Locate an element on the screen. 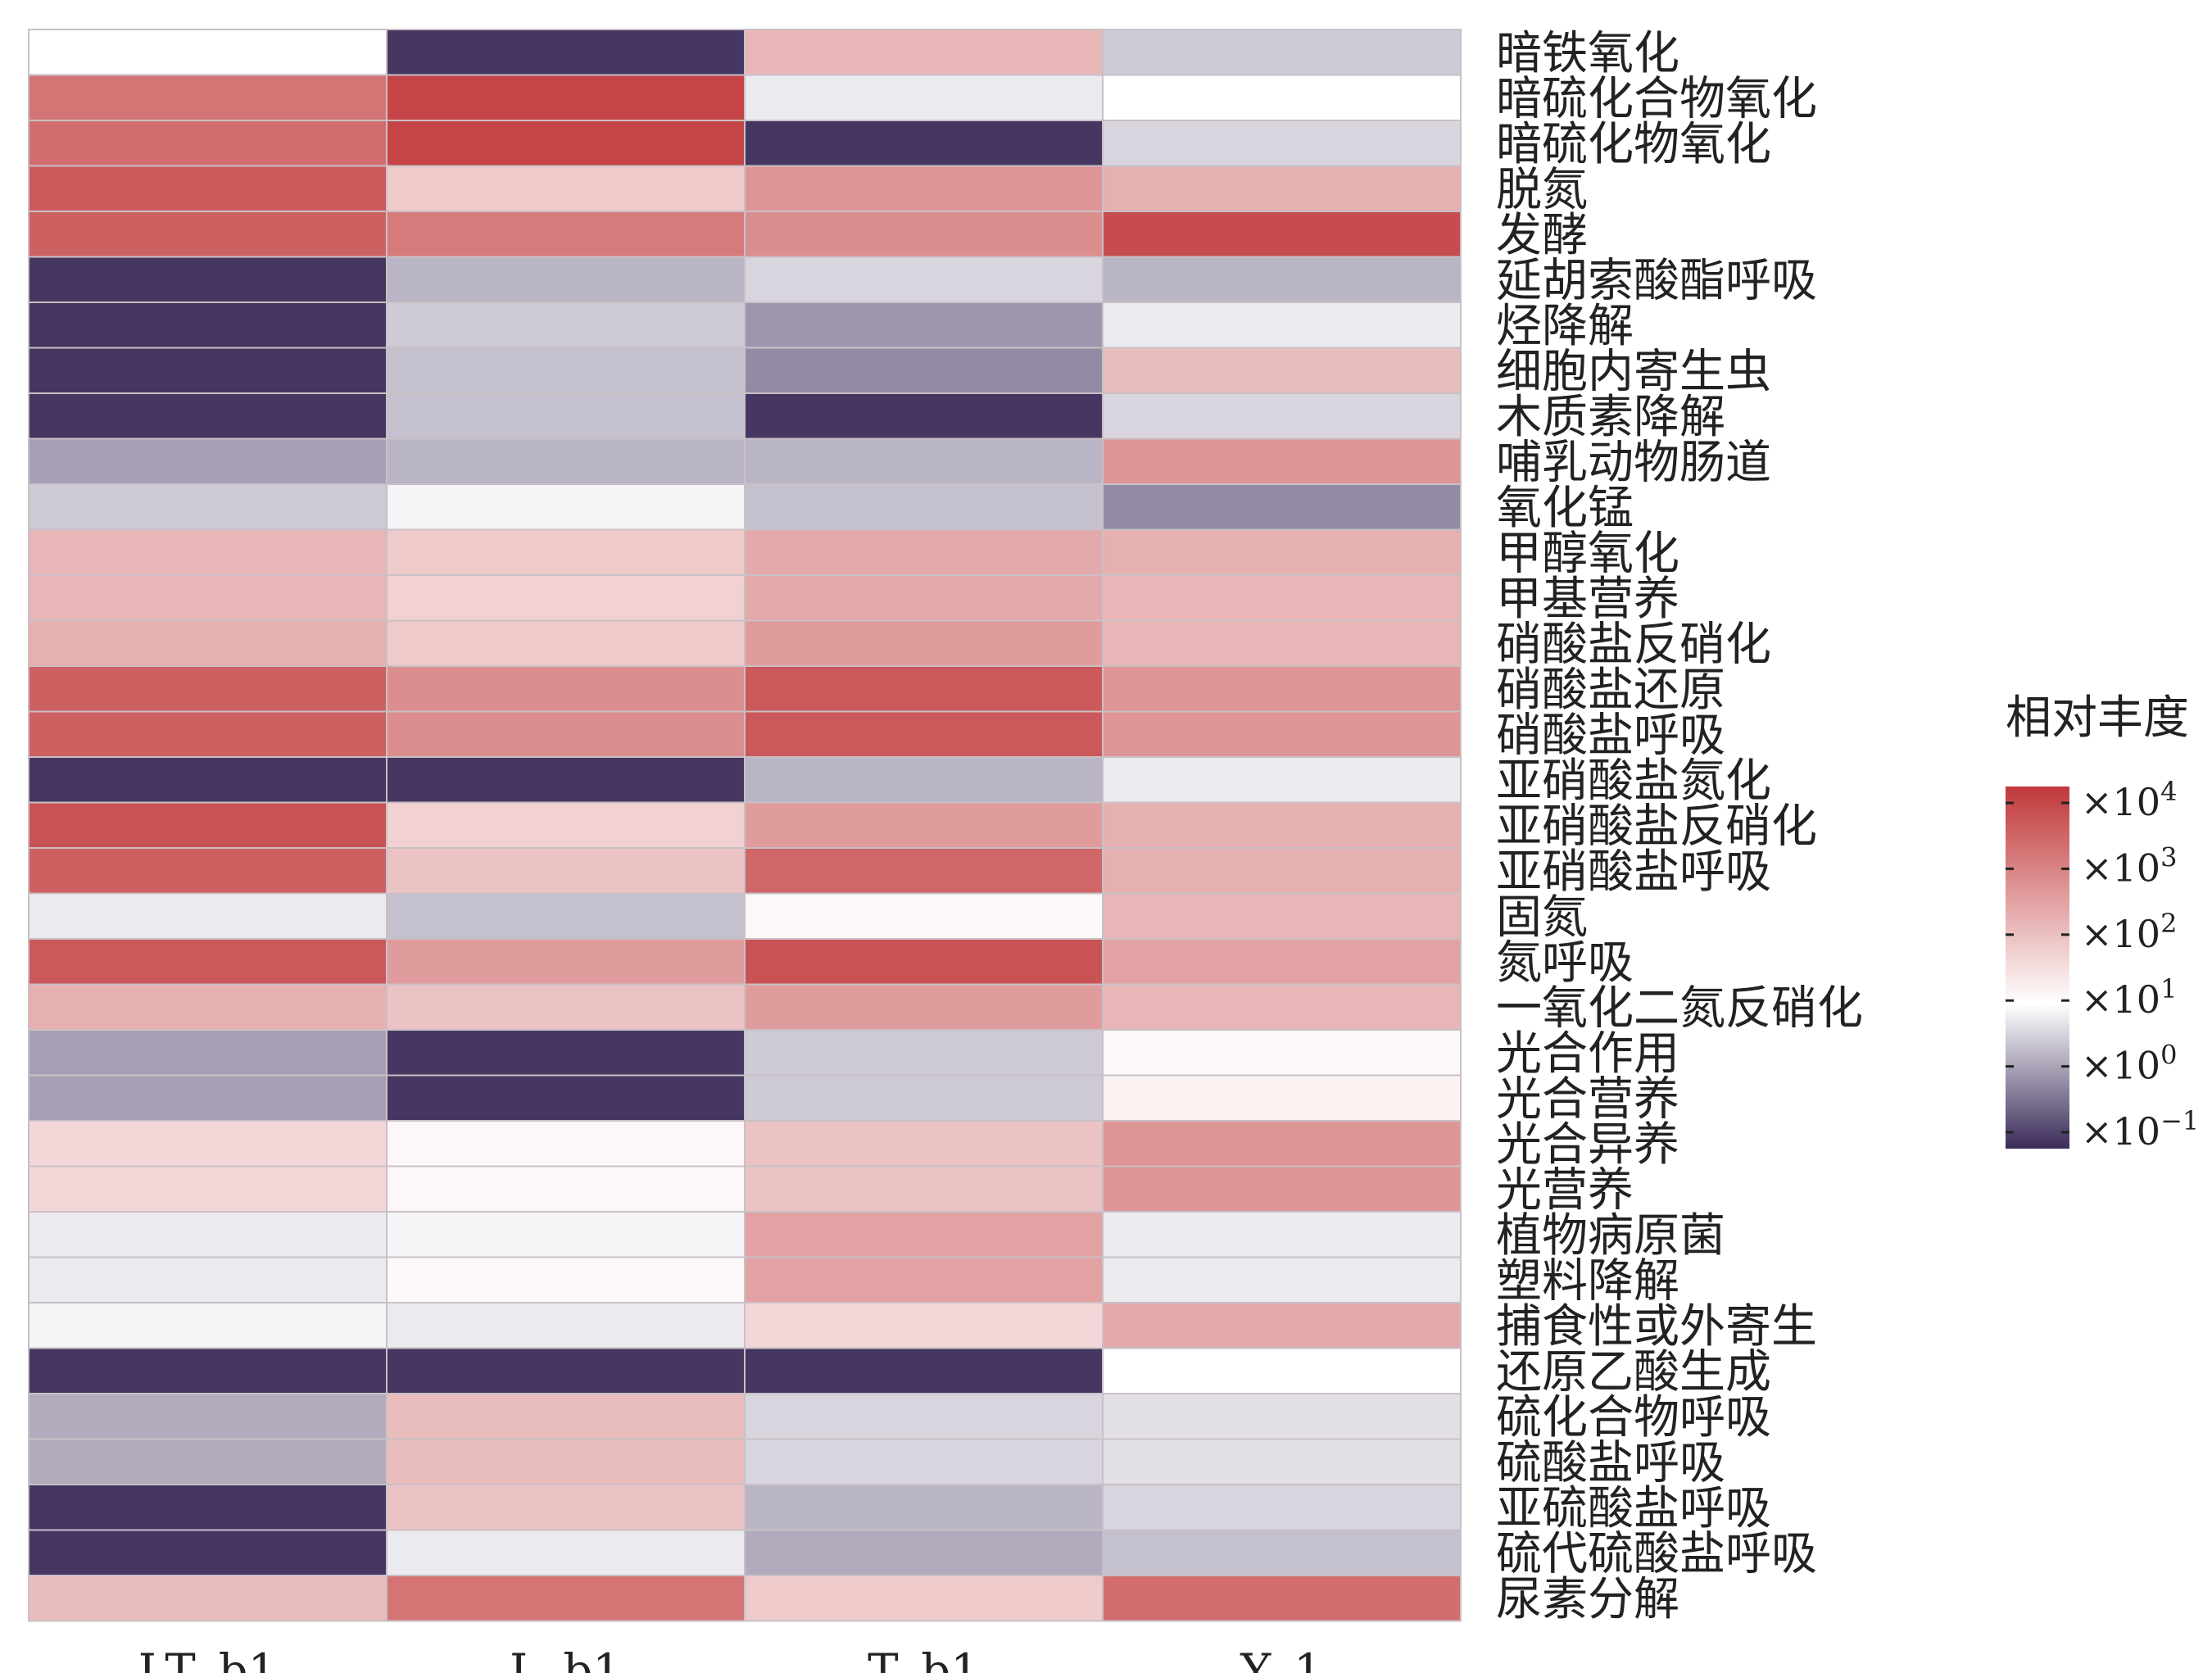 Image resolution: width=2212 pixels, height=1673 pixels. row-label: 硫代硫酸盐呼吸 is located at coordinates (1656, 1554).